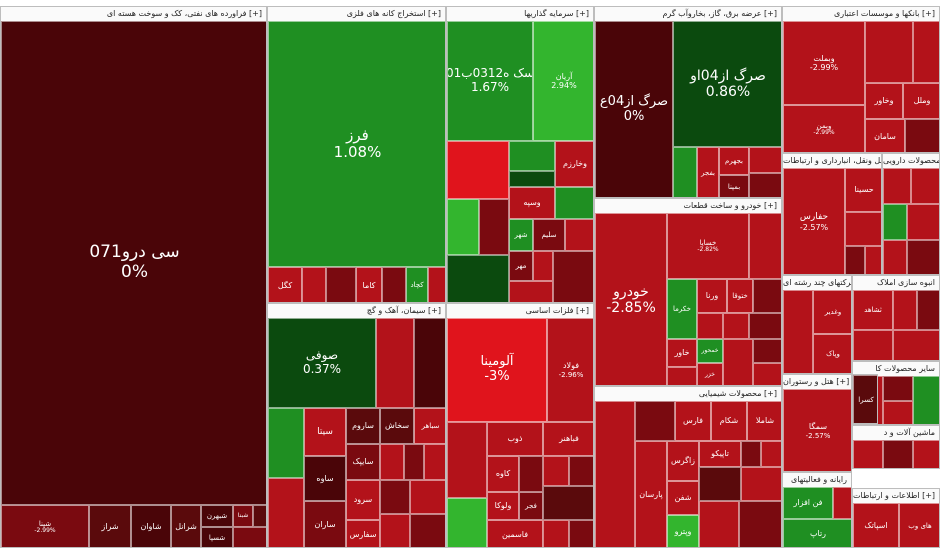 This screenshot has width=940, height=560. What do you see at coordinates (876, 525) in the screenshot?
I see `stock-tile: اسپاتک` at bounding box center [876, 525].